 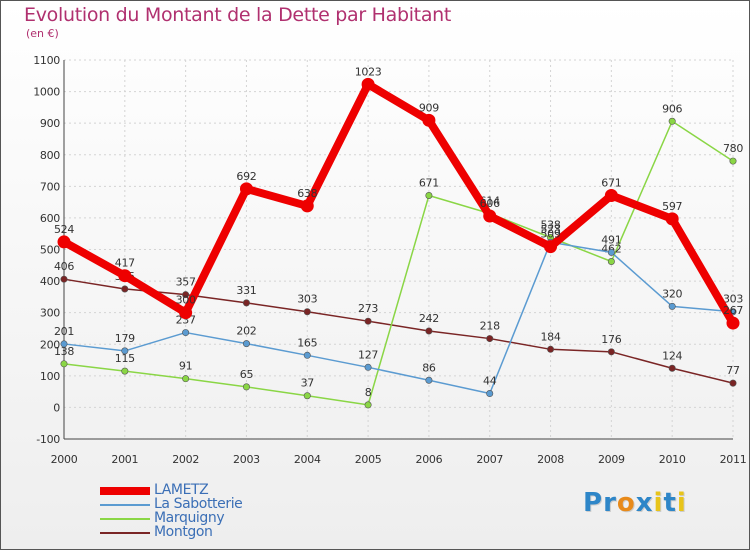 What do you see at coordinates (46, 92) in the screenshot?
I see `y-tick-label: 1000` at bounding box center [46, 92].